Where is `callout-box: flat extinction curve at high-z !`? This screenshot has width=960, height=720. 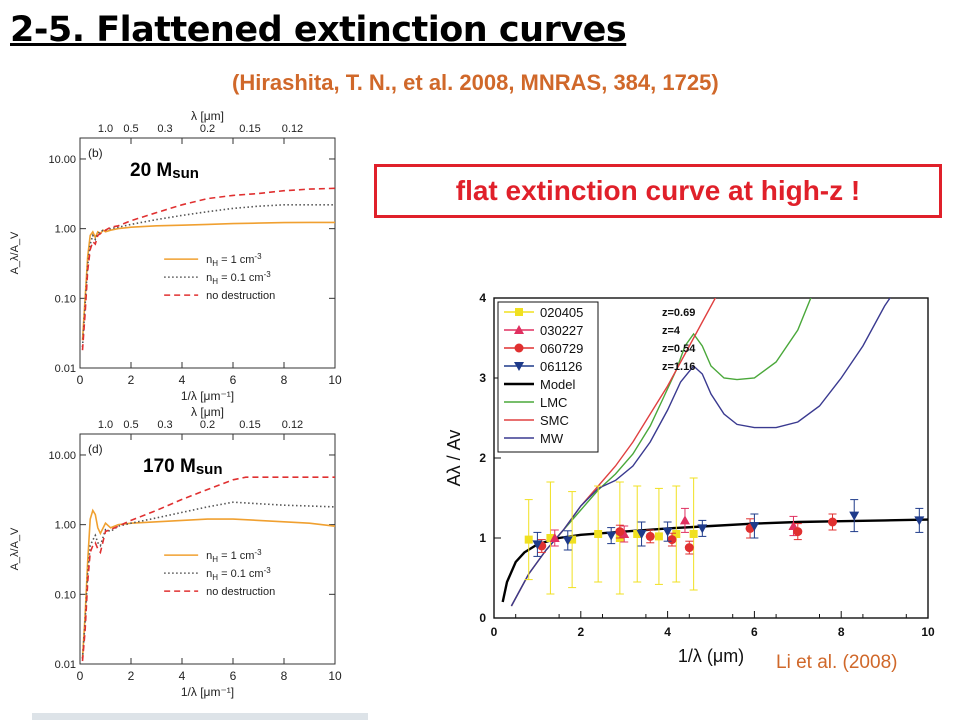
callout-box: flat extinction curve at high-z ! is located at coordinates (658, 191).